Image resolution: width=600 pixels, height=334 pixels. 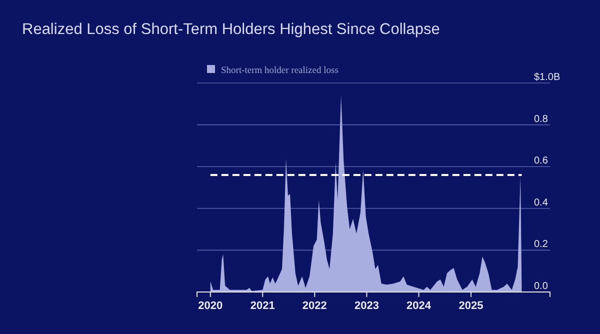 What do you see at coordinates (541, 286) in the screenshot?
I see `y-tick-label: 0.0` at bounding box center [541, 286].